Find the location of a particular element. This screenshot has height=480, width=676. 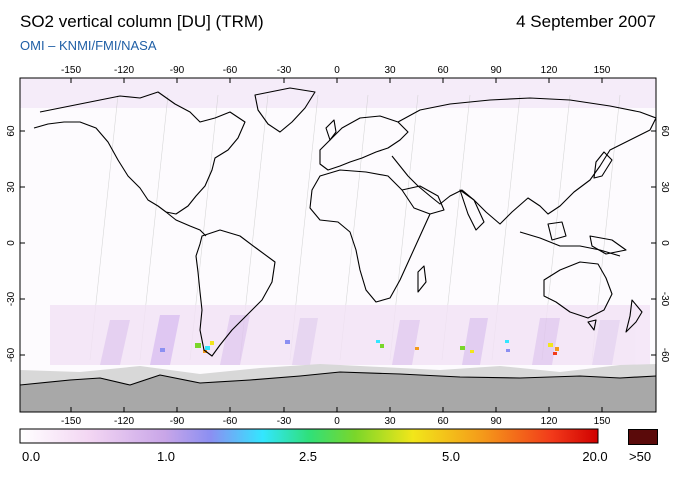

top-longitude-labels: -150 -120 -90 -60 -30 0 30 60 90 120 150 is located at coordinates (336, 70).